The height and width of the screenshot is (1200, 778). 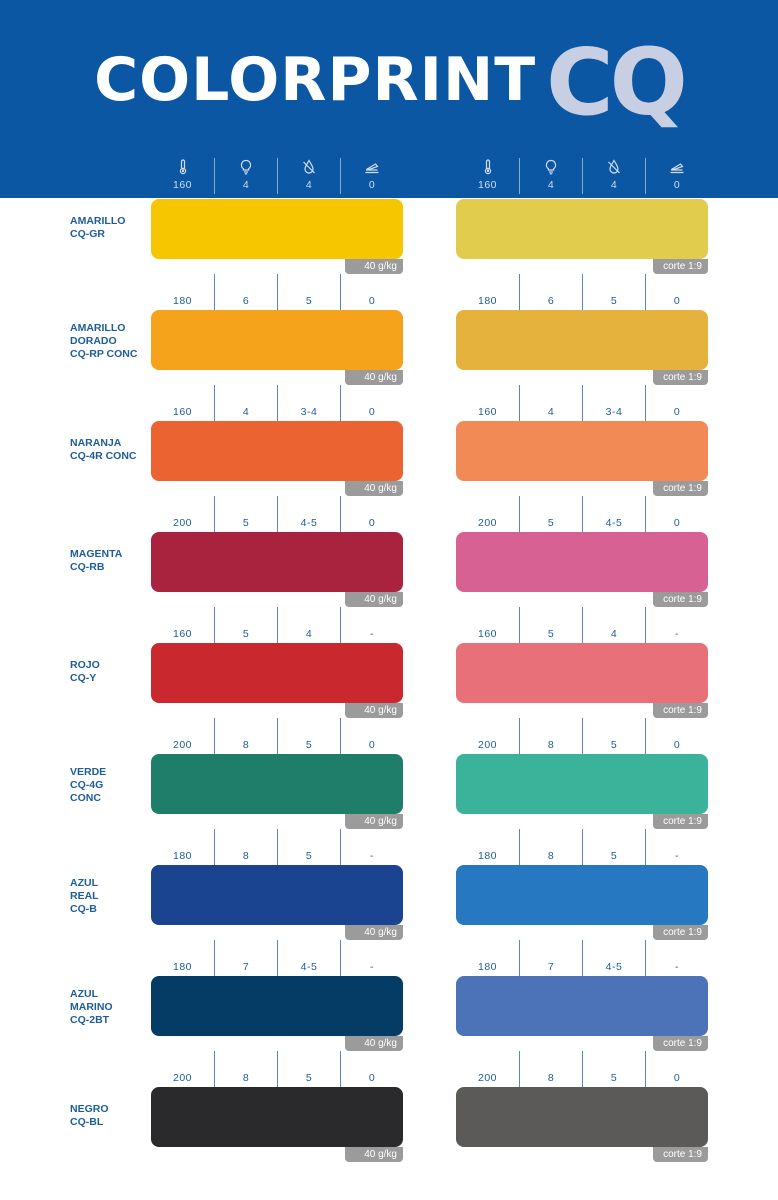 I want to click on color-name-label: AMARILLO DORADO CQ-RP CONC, so click(x=110, y=341).